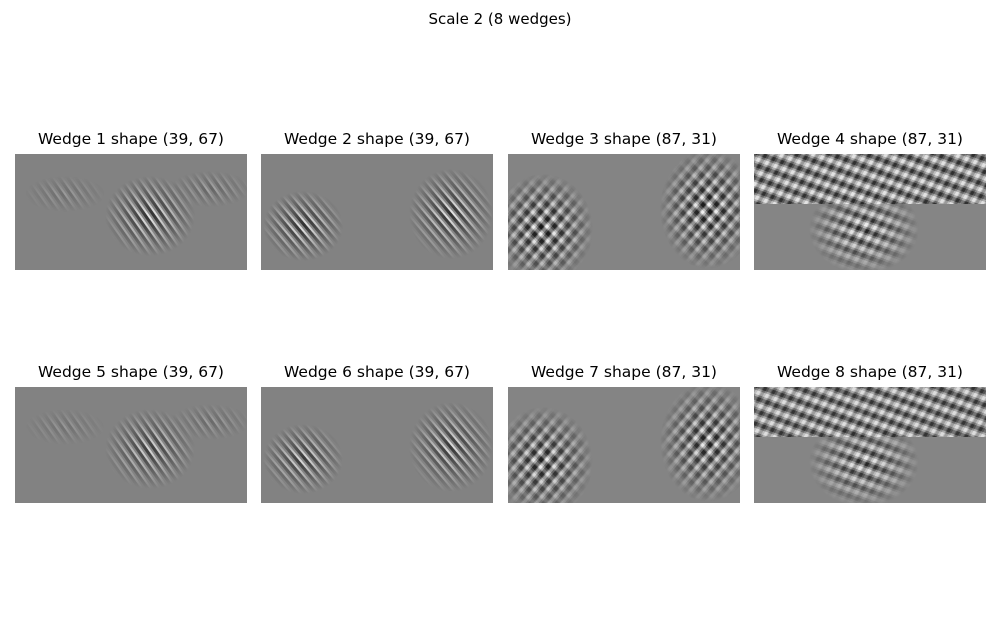  I want to click on wedge-title: Wedge 4 shape (87, 31), so click(870, 139).